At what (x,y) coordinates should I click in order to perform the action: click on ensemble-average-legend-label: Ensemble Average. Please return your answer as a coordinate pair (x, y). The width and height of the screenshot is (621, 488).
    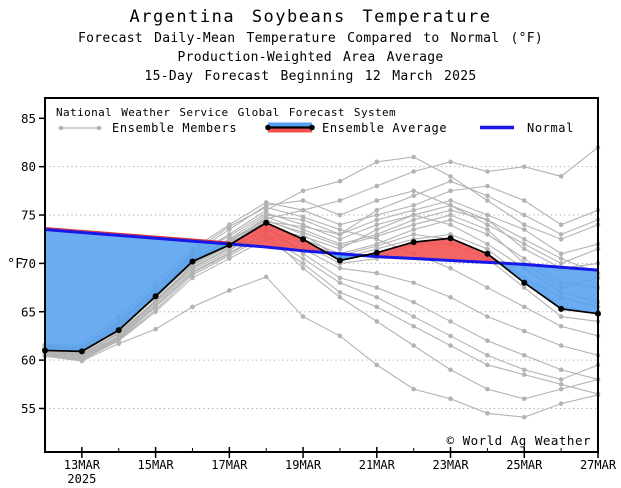
    Looking at the image, I should click on (384, 128).